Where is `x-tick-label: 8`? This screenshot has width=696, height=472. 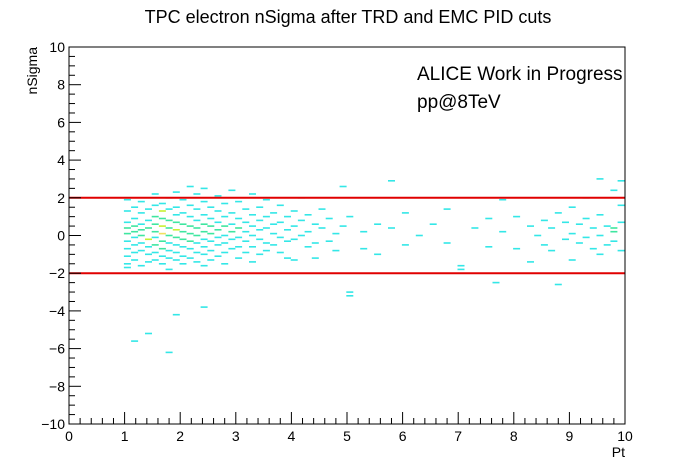
x-tick-label: 8 is located at coordinates (514, 436).